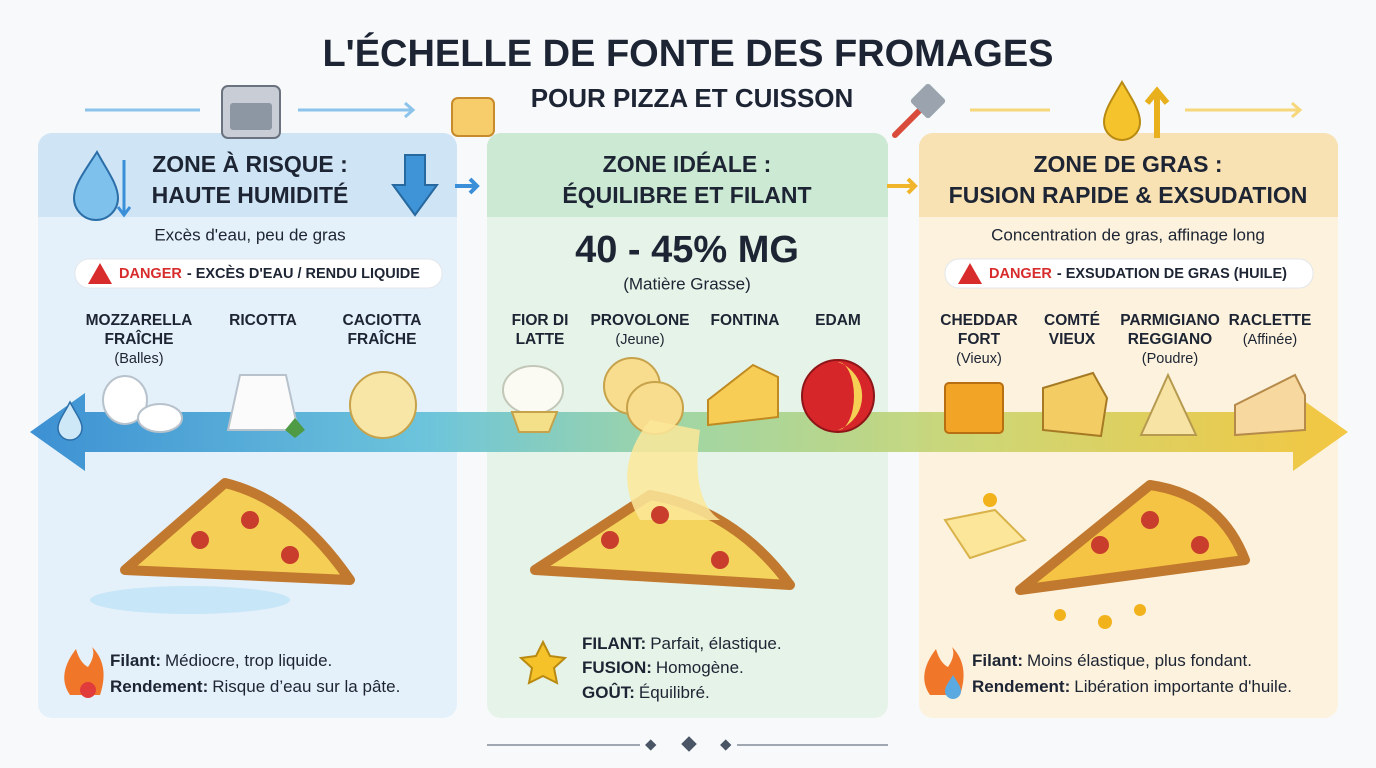 This screenshot has width=1376, height=768. What do you see at coordinates (303, 273) in the screenshot?
I see `warning-text: - EXCÈS D'EAU / RENDU LIQUIDE` at bounding box center [303, 273].